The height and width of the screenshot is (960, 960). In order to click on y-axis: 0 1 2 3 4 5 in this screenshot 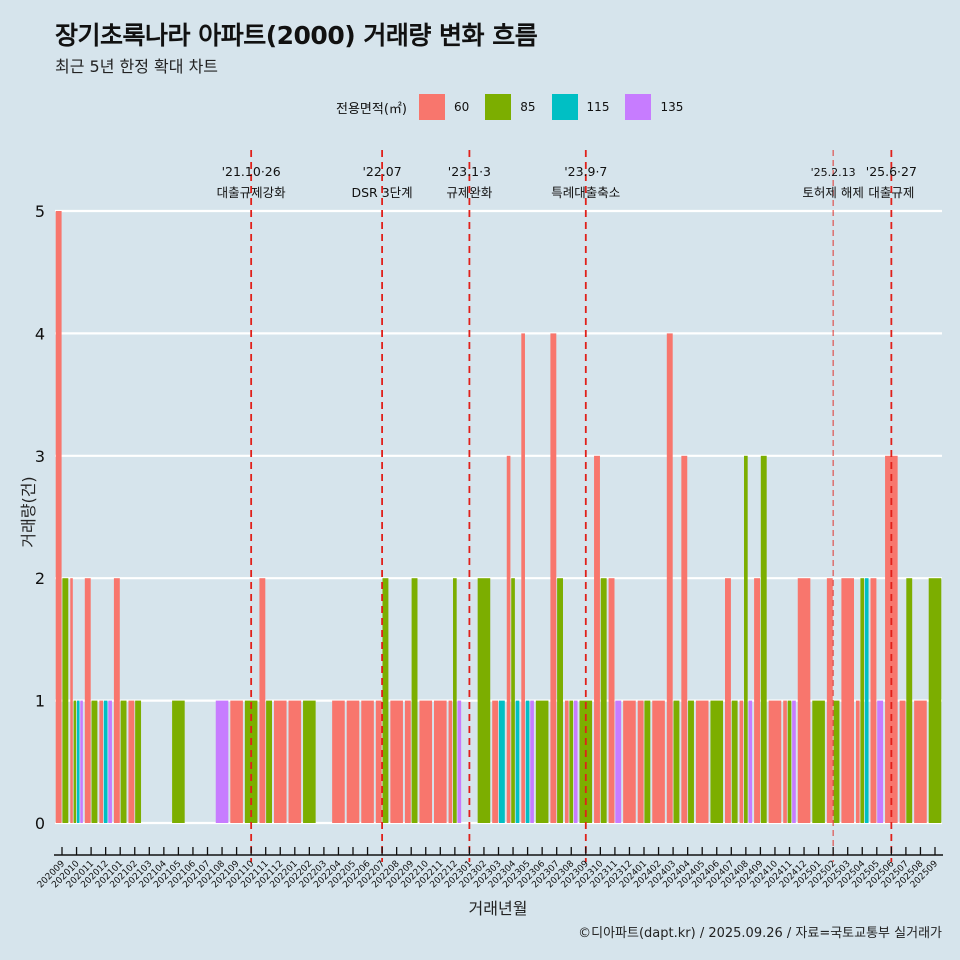, I will do `click(40, 517)`.